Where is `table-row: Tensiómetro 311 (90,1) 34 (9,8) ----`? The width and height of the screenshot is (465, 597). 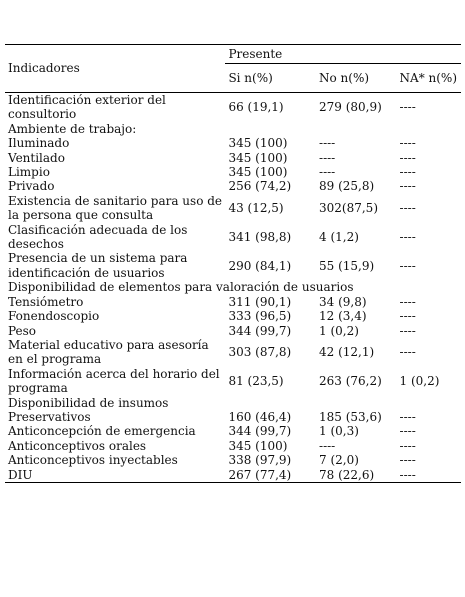
table-row: Tensiómetro 311 (90,1) 34 (9,8) ---- is located at coordinates (233, 302).